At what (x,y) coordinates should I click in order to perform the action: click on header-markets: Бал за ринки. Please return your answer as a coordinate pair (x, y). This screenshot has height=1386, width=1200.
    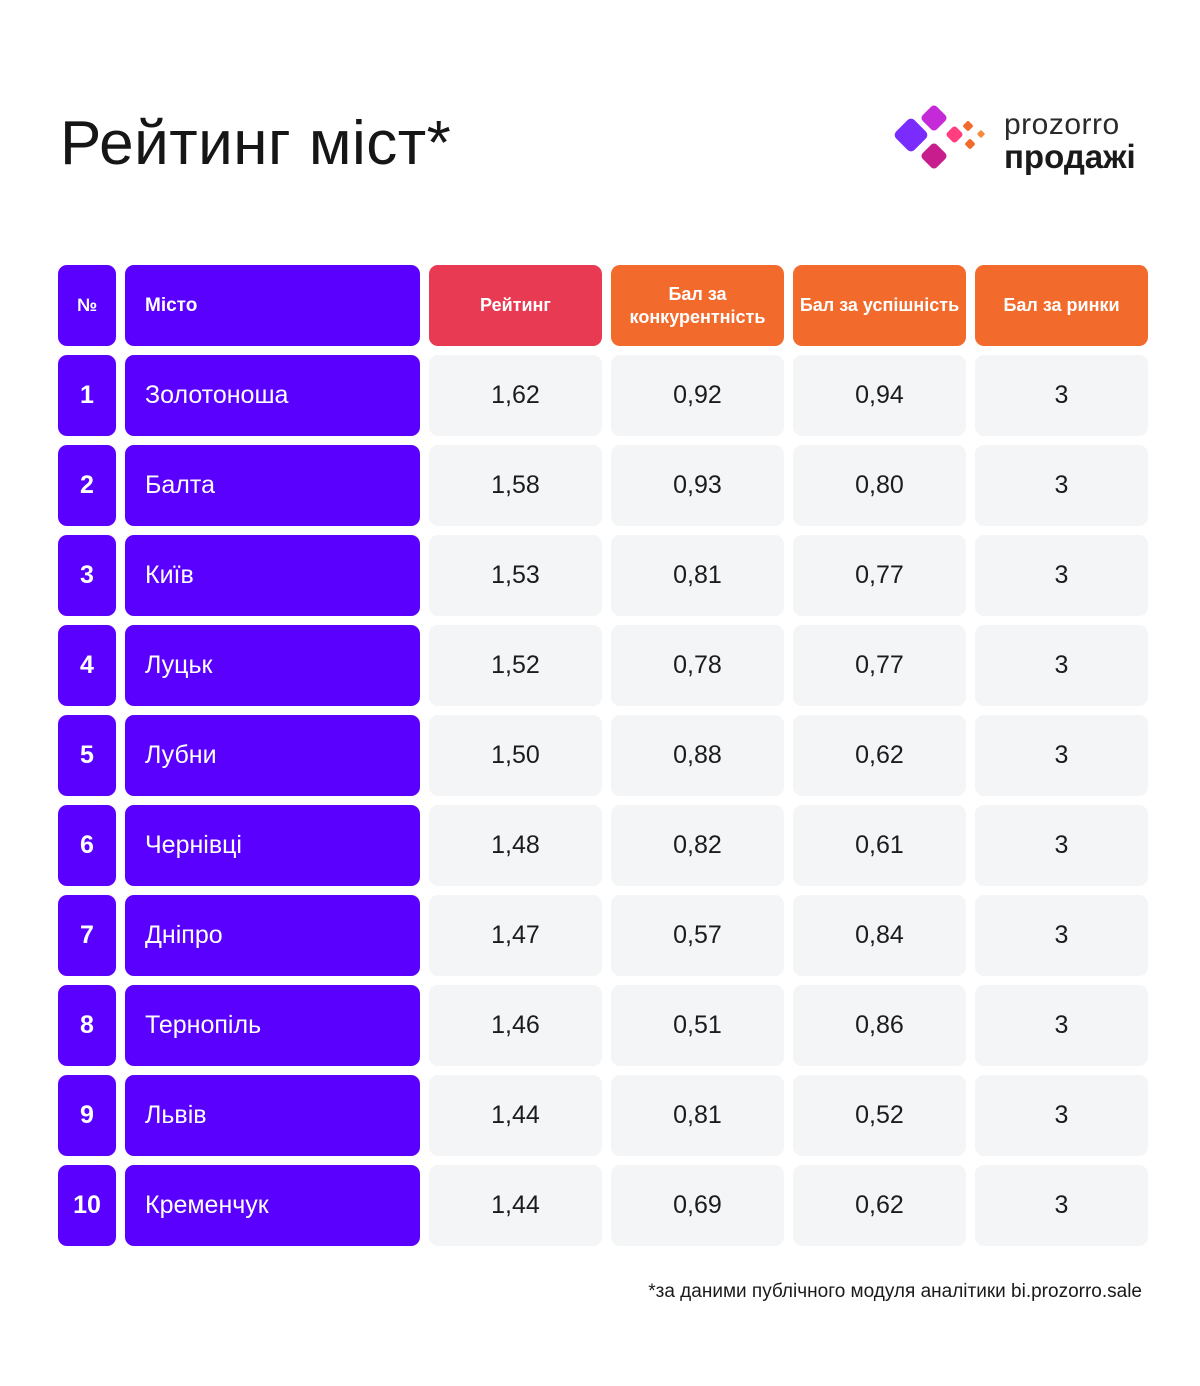
    Looking at the image, I should click on (1061, 305).